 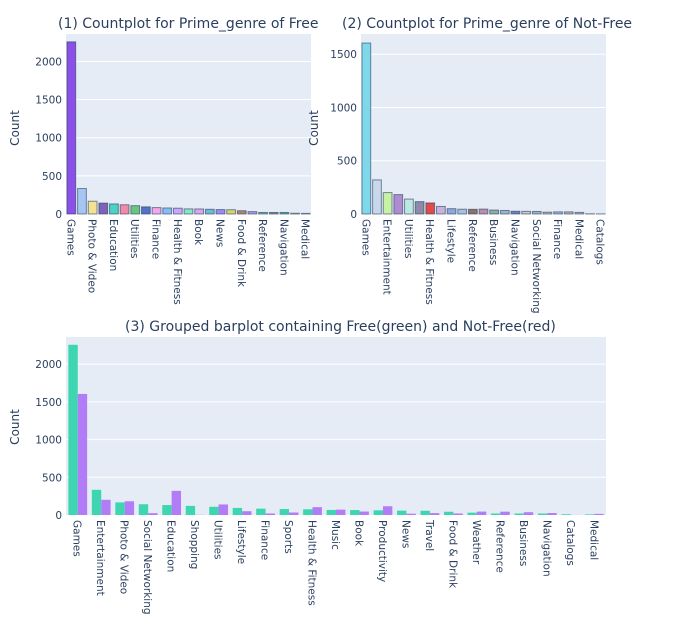 What do you see at coordinates (214, 510) in the screenshot?
I see `bar-series1-utilities` at bounding box center [214, 510].